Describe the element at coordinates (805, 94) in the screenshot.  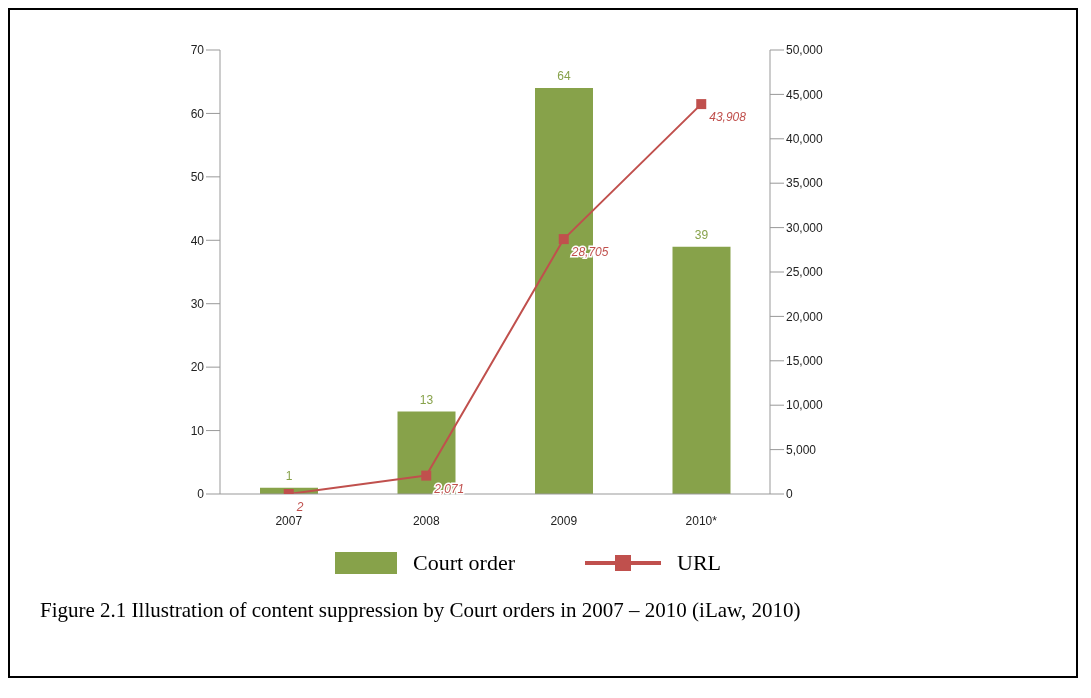
I see `y2-tick-label: 45,000` at that location.